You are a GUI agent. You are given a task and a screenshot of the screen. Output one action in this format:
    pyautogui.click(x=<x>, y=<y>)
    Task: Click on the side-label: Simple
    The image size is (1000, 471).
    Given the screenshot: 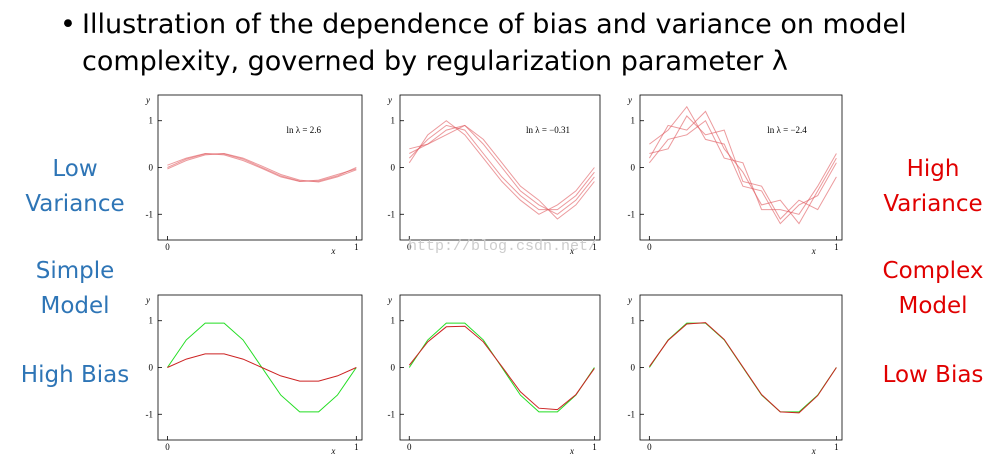 What is the action you would take?
    pyautogui.click(x=75, y=271)
    